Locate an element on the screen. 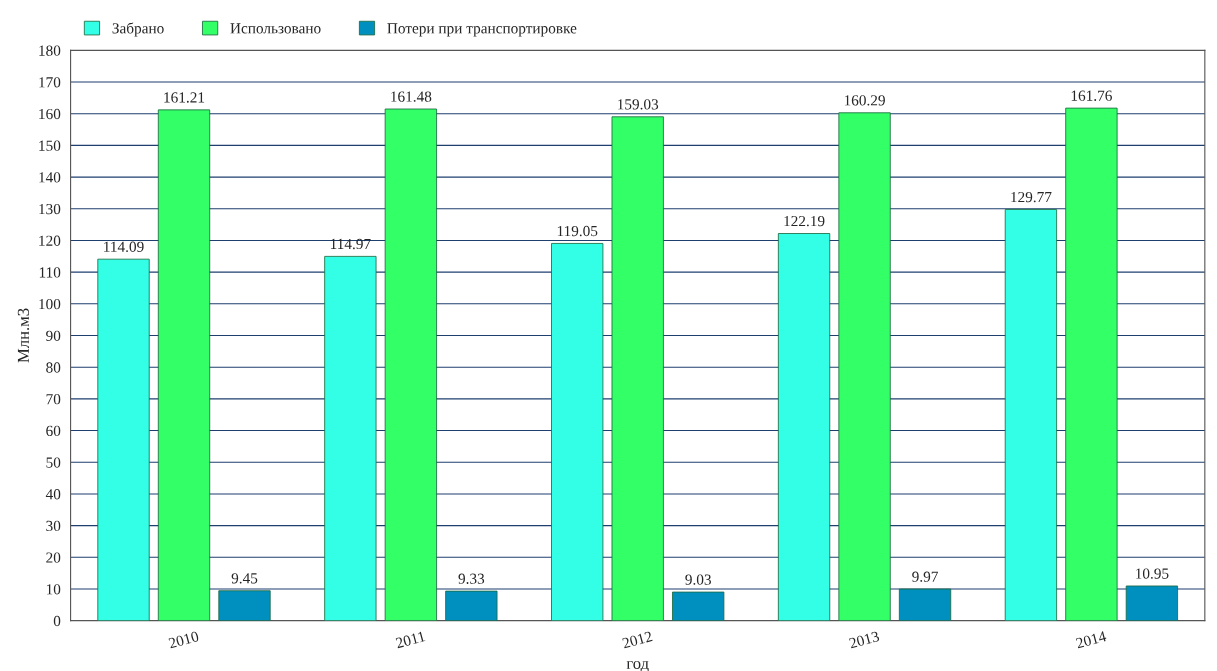 This screenshot has width=1217, height=671. data-label: 159.03 is located at coordinates (638, 104).